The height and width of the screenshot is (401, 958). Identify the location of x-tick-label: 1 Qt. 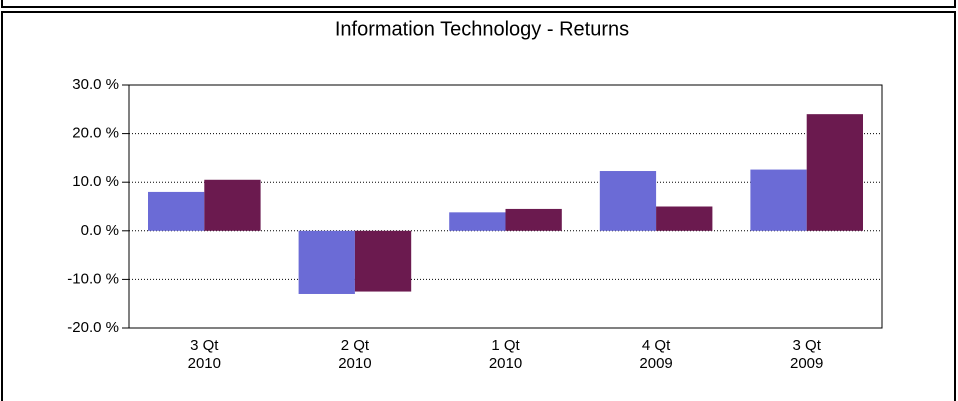
(505, 345).